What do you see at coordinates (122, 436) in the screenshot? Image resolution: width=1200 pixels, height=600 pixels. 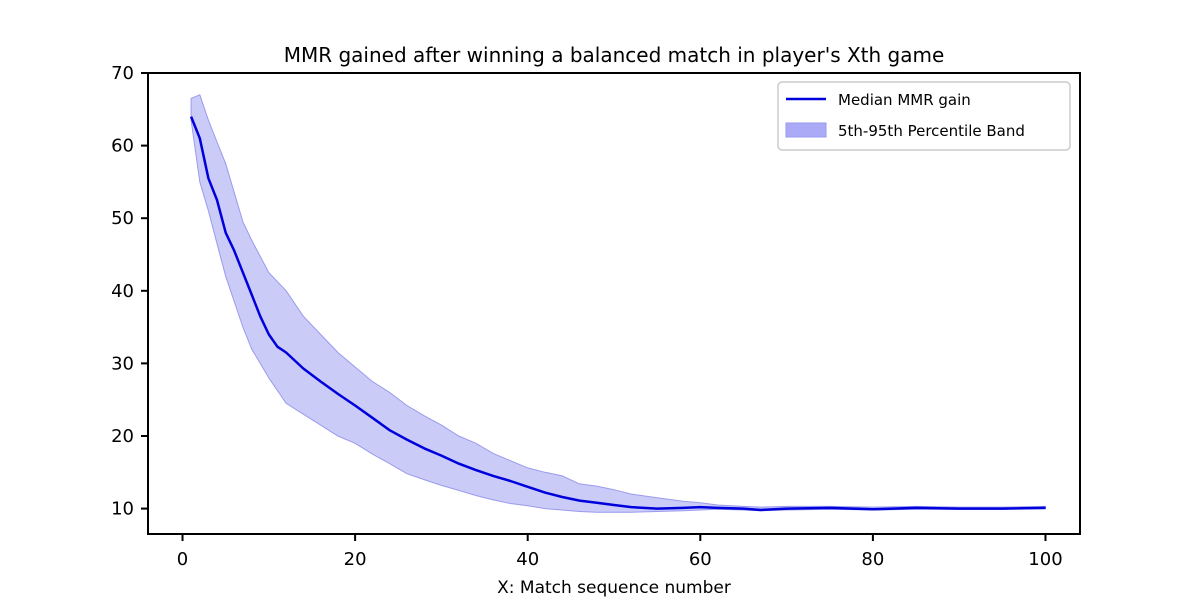 I see `y-tick-label: 20` at bounding box center [122, 436].